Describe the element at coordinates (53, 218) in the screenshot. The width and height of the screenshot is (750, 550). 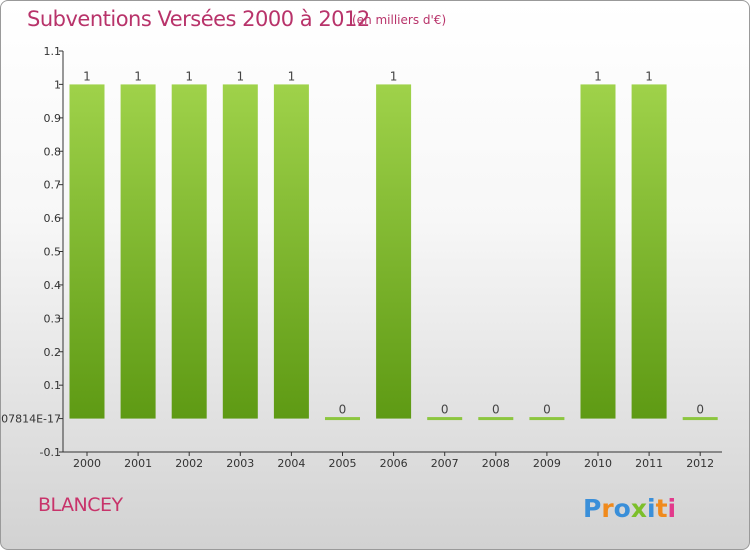
I see `y-tick-label: 0.6` at that location.